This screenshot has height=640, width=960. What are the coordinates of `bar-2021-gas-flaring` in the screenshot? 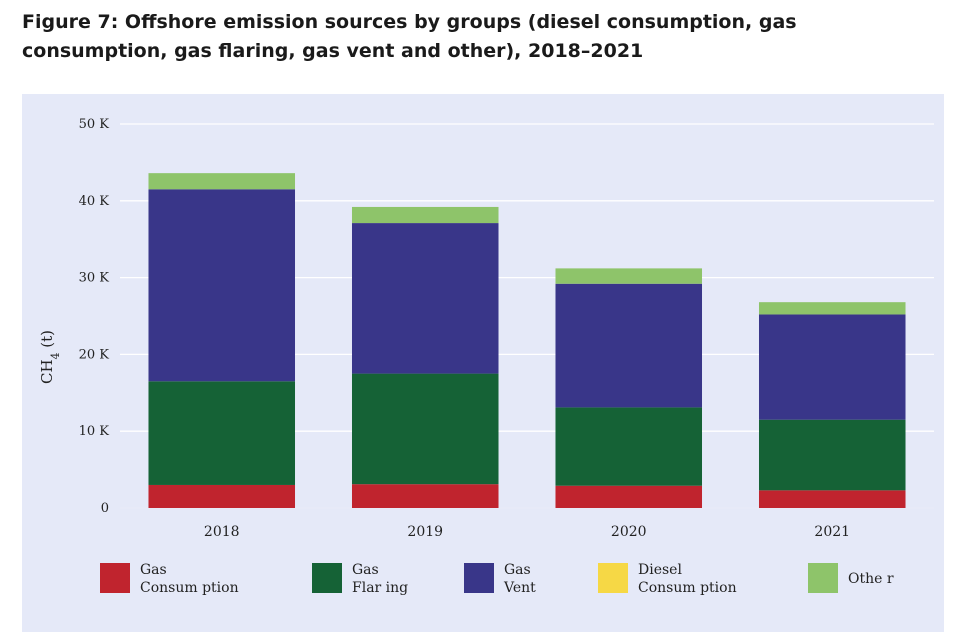 It's located at (832, 455).